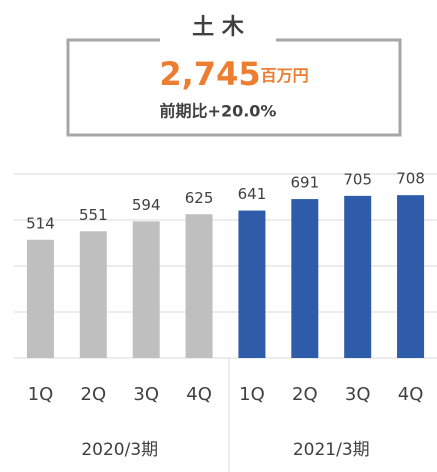  Describe the element at coordinates (209, 74) in the screenshot. I see `total-value: 2,745` at that location.